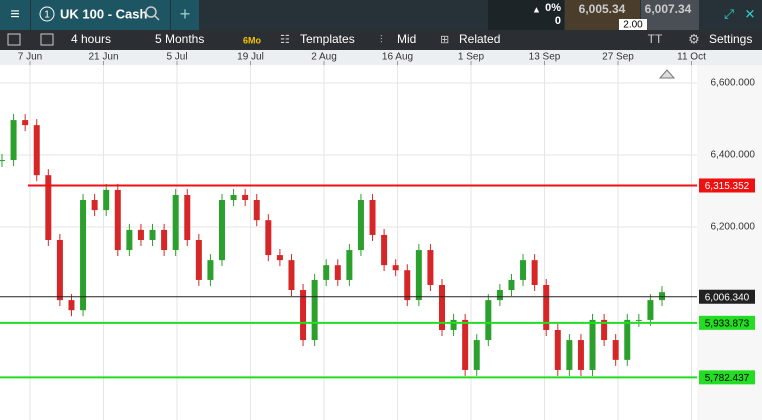  Describe the element at coordinates (30, 57) in the screenshot. I see `x-tick-label: 7 Jun` at that location.